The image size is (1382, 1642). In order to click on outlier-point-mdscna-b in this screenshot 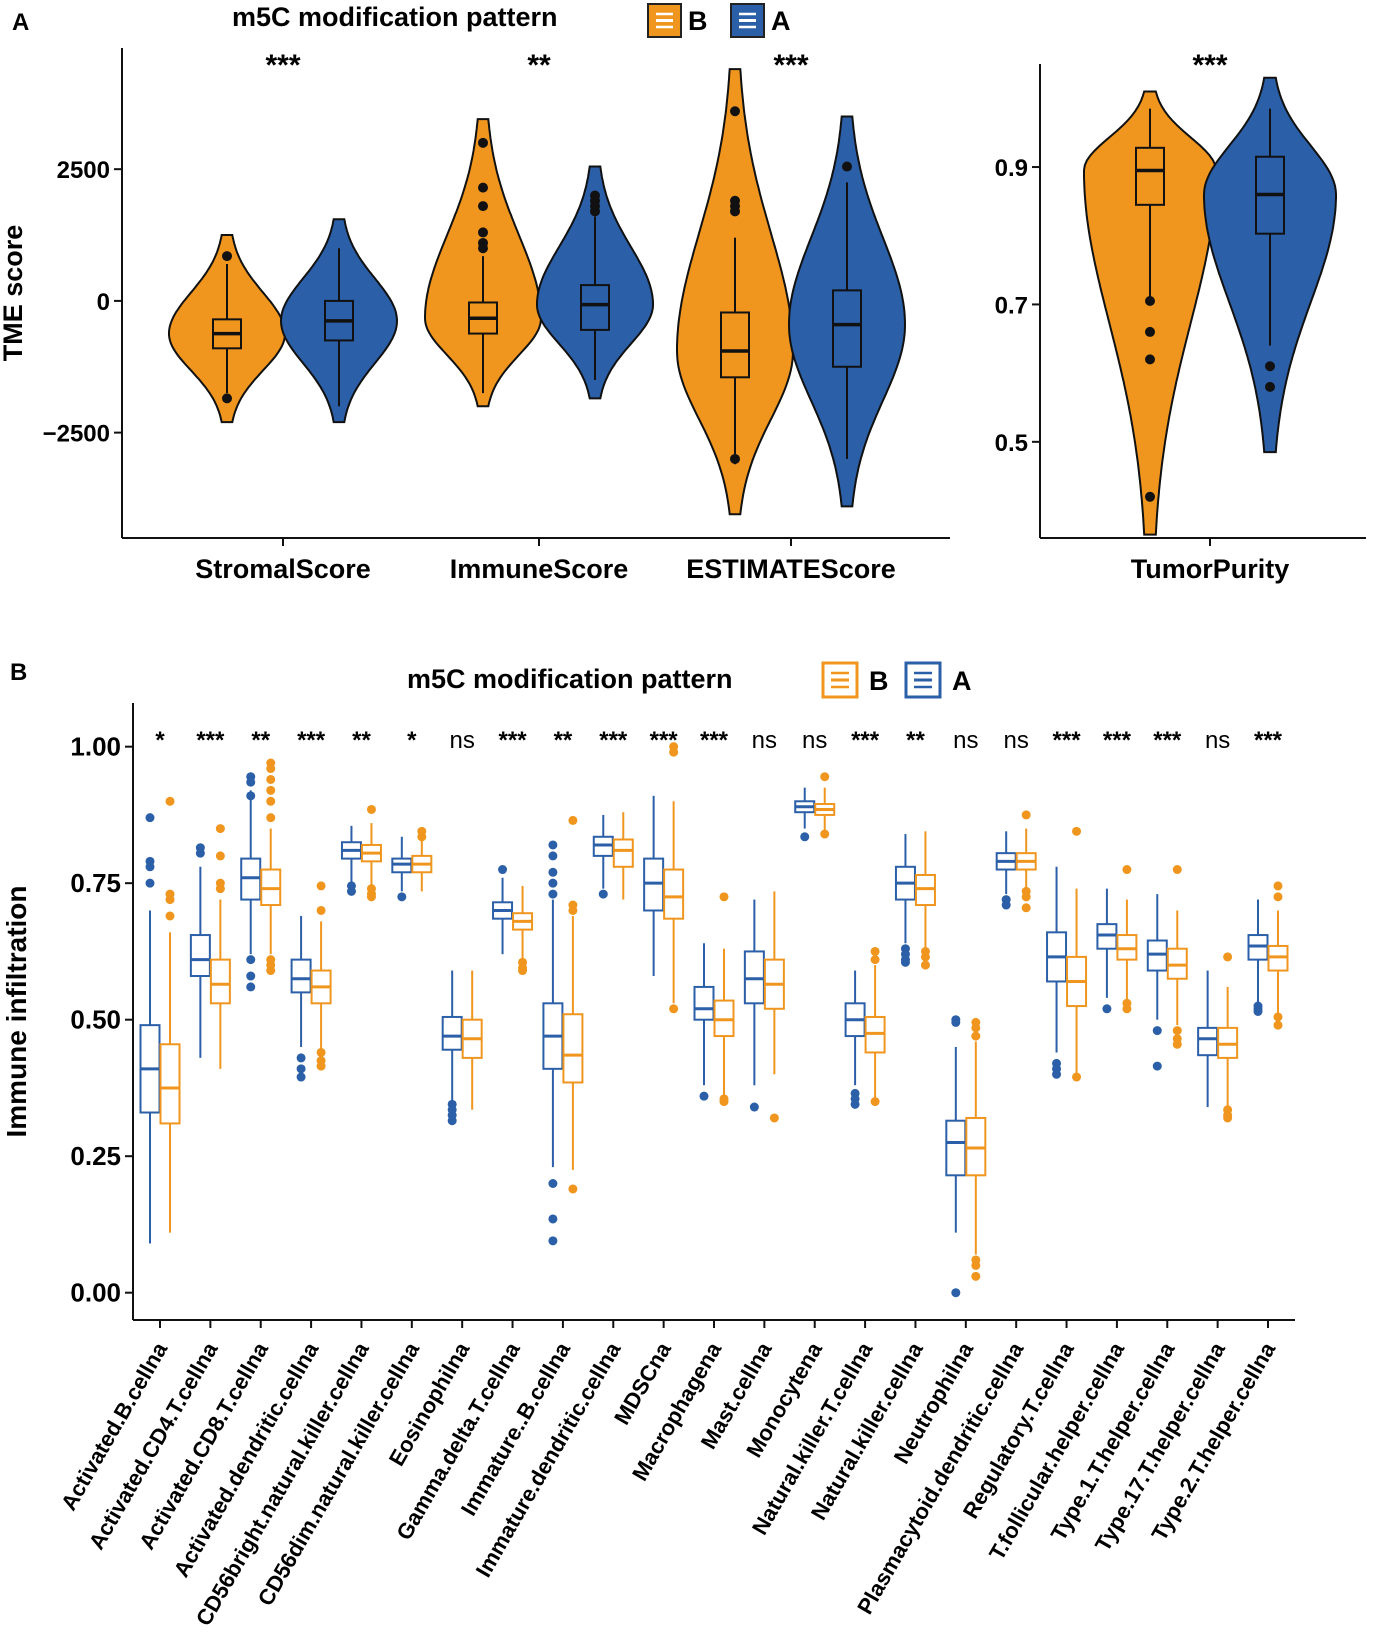, I will do `click(674, 1009)`.